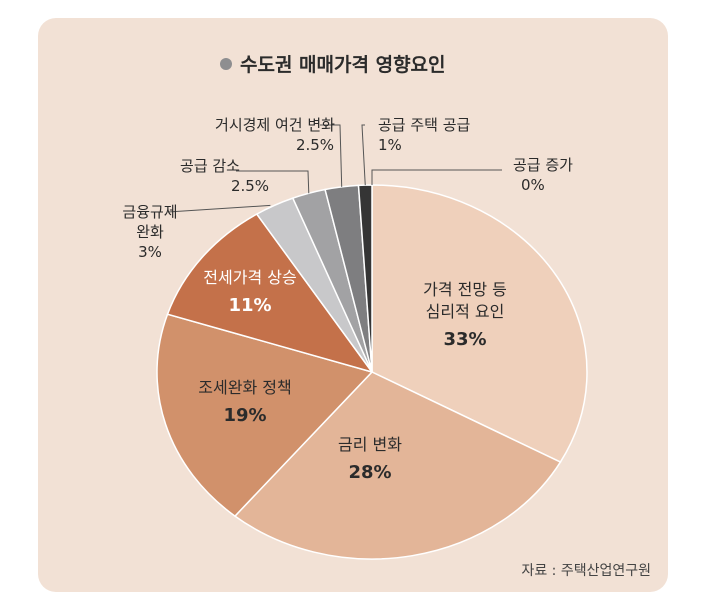 This screenshot has height=611, width=709. What do you see at coordinates (275, 125) in the screenshot?
I see `slice-label-6: 거시경제 여건 변화` at bounding box center [275, 125].